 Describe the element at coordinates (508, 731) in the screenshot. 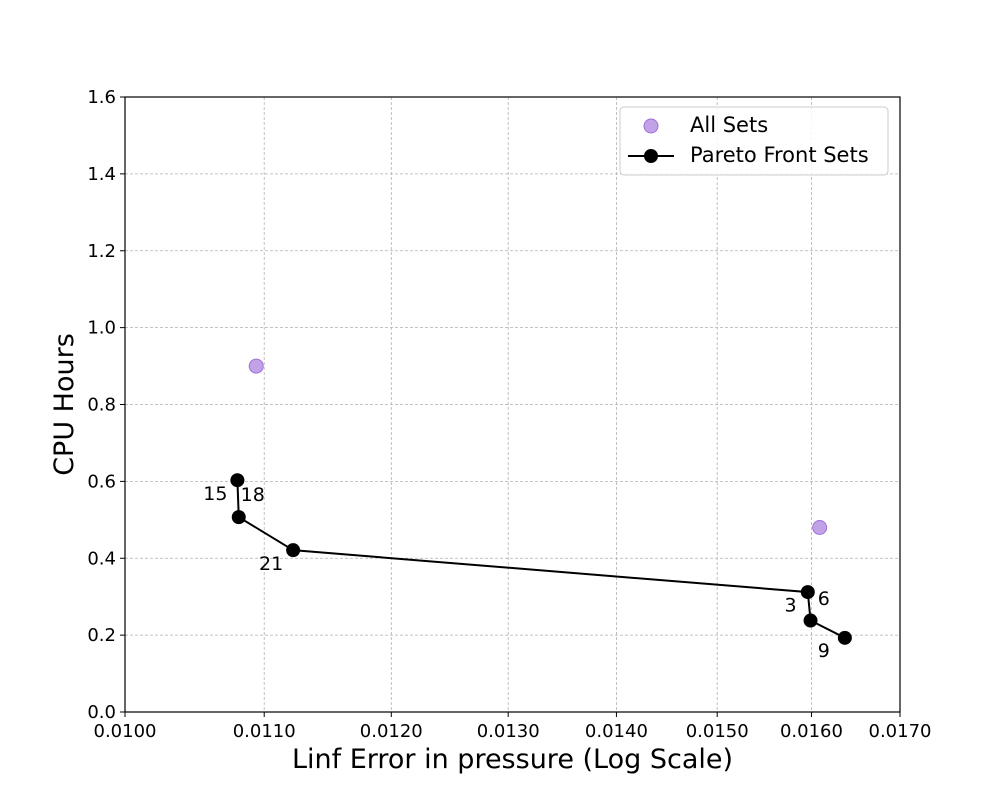

I see `x-tick-label: 0.0130` at that location.